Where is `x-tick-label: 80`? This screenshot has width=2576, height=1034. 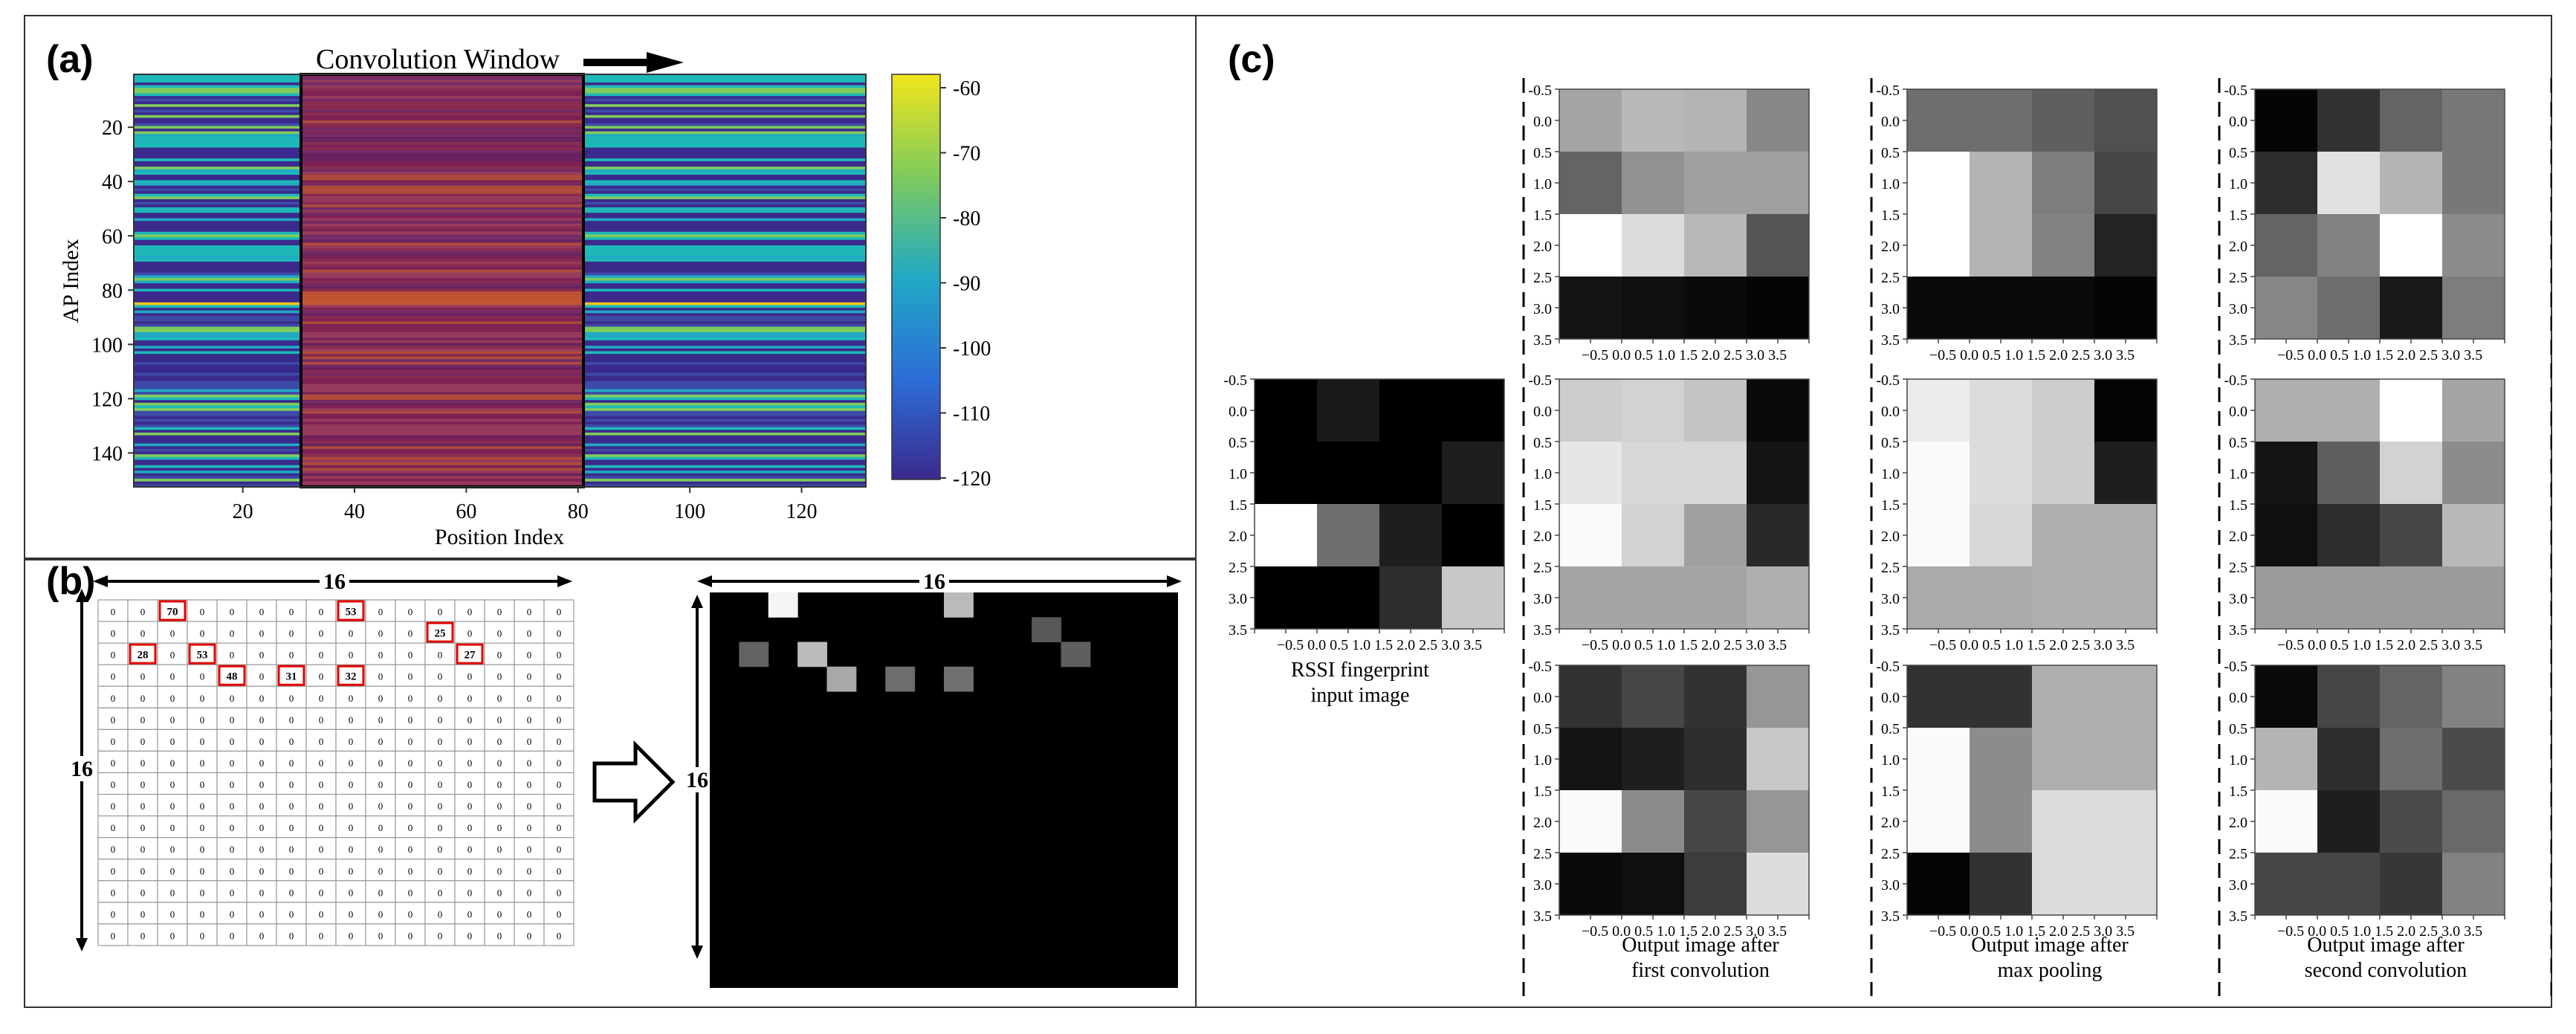
x-tick-label: 80 is located at coordinates (578, 512).